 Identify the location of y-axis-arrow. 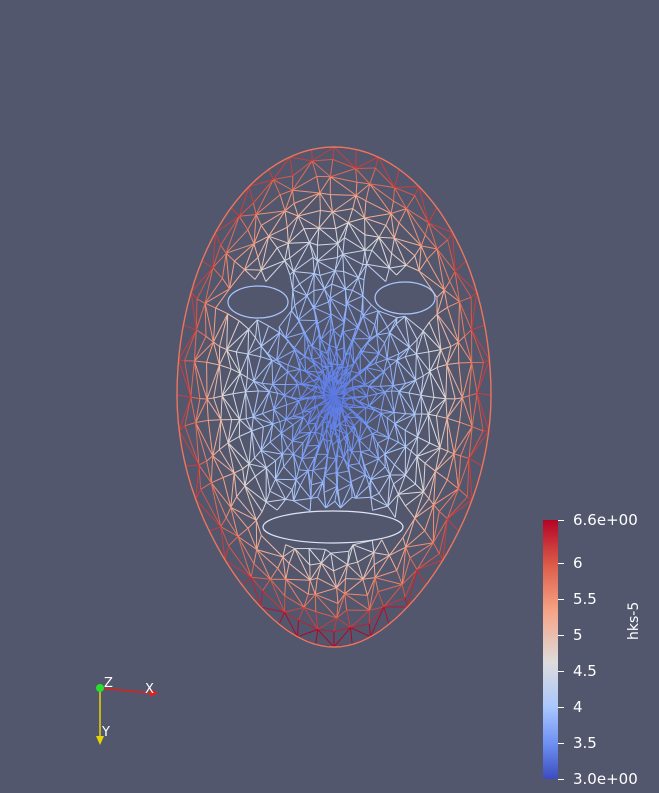
(100, 740).